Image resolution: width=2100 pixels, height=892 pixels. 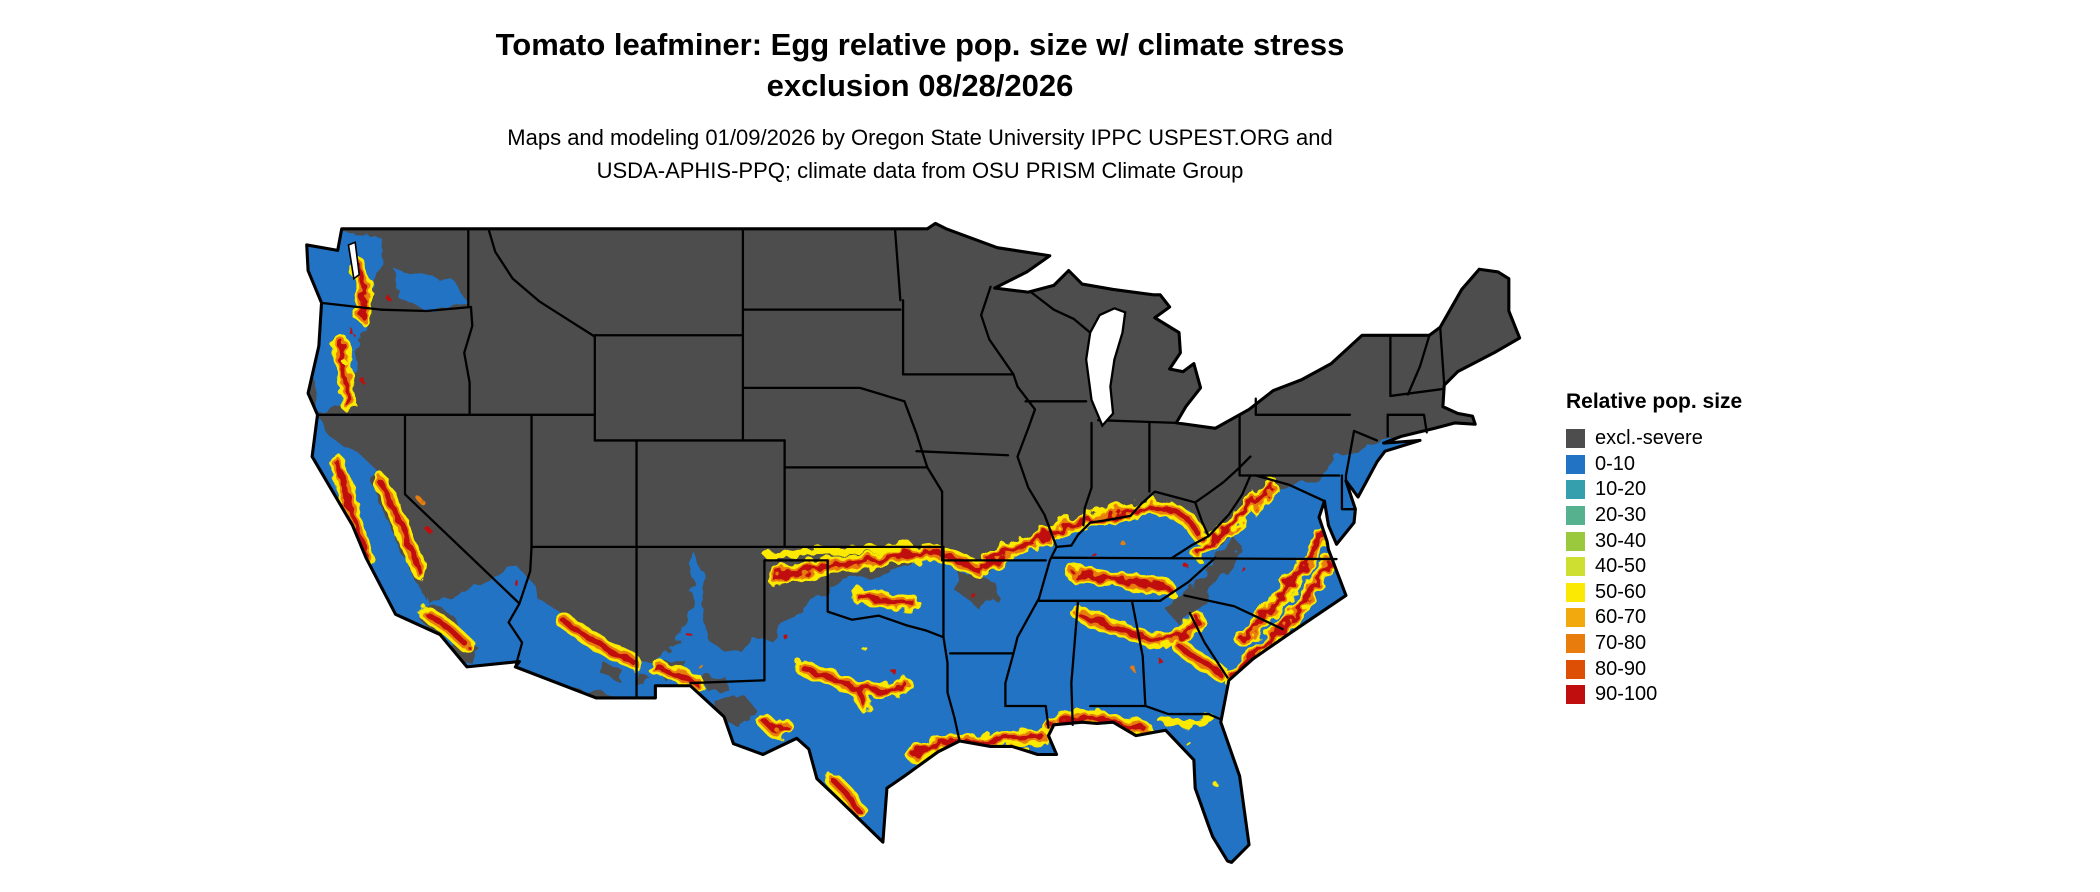 I want to click on legend-item-80-90: 80-90, so click(x=1696, y=669).